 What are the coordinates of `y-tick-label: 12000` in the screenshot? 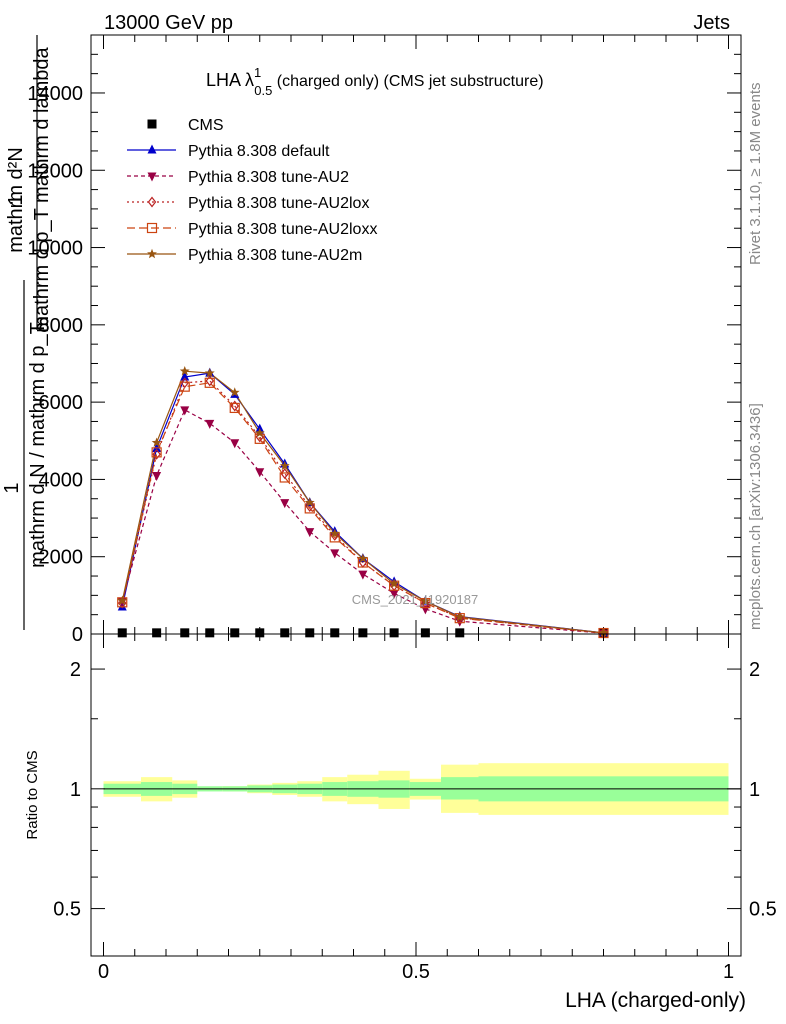 It's located at (55, 171).